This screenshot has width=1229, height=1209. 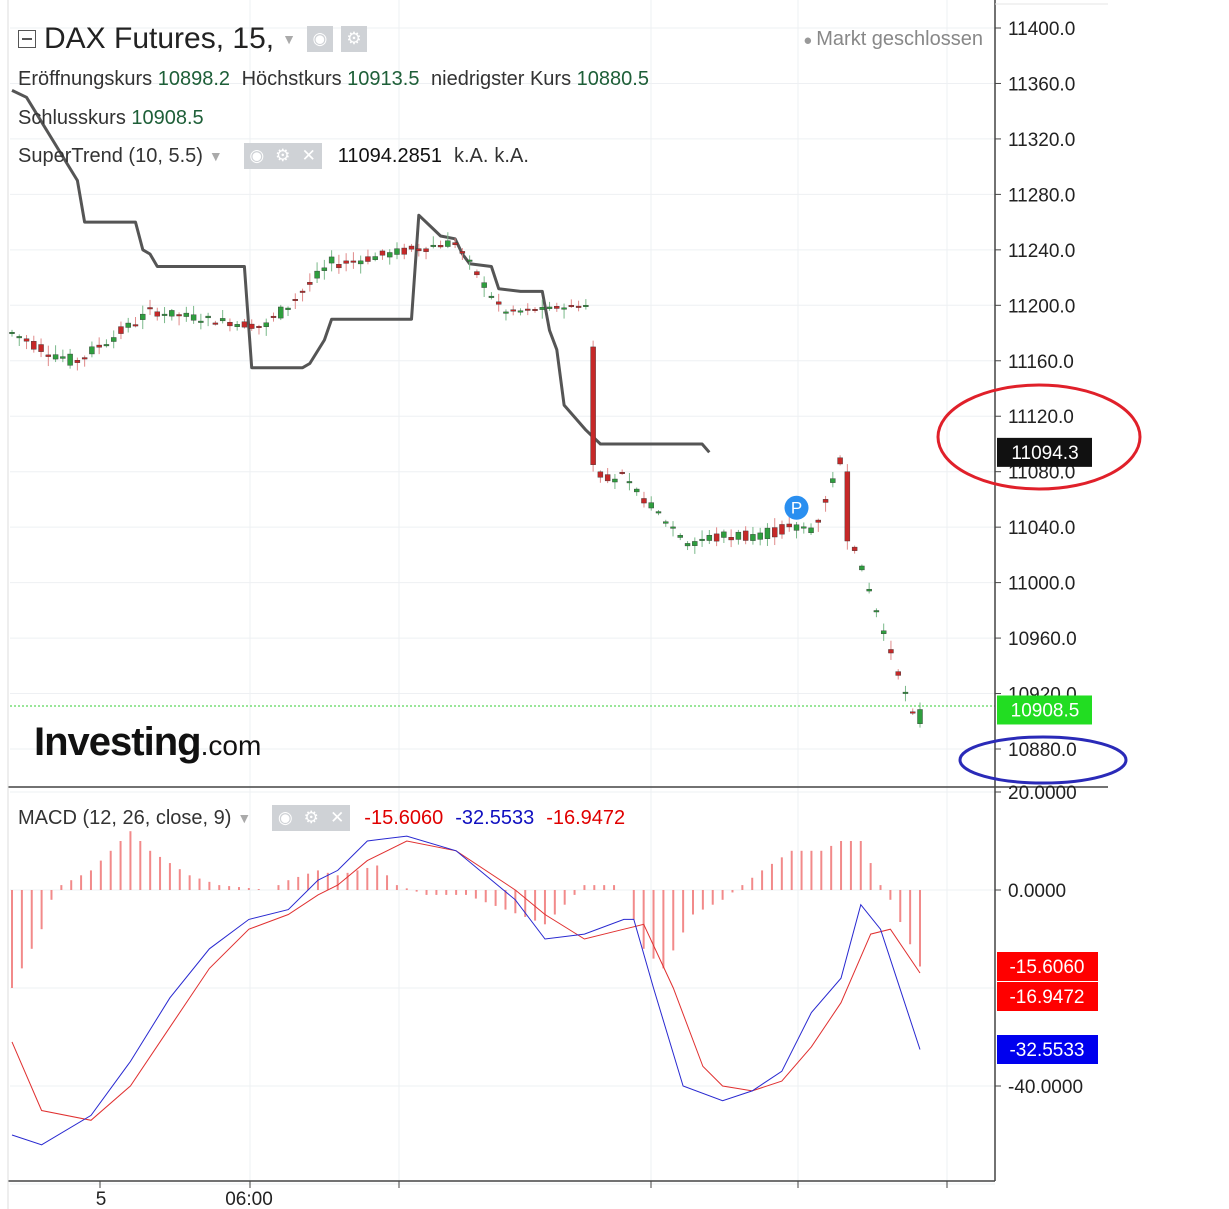 I want to click on macd-hist-value: -15.6060, so click(x=404, y=817).